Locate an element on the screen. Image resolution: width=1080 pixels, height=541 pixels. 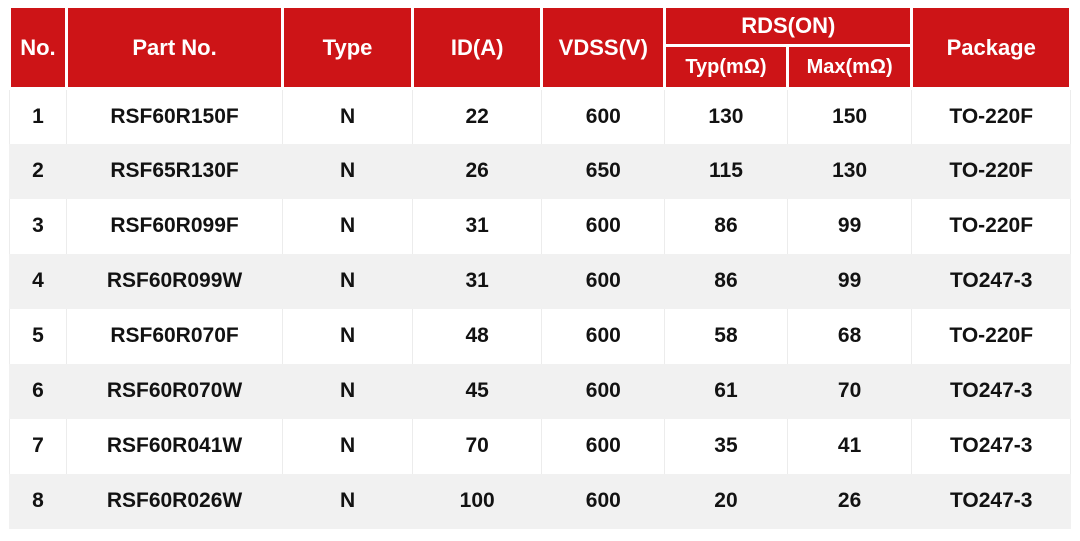
cell-id-a: 26 is located at coordinates (477, 171).